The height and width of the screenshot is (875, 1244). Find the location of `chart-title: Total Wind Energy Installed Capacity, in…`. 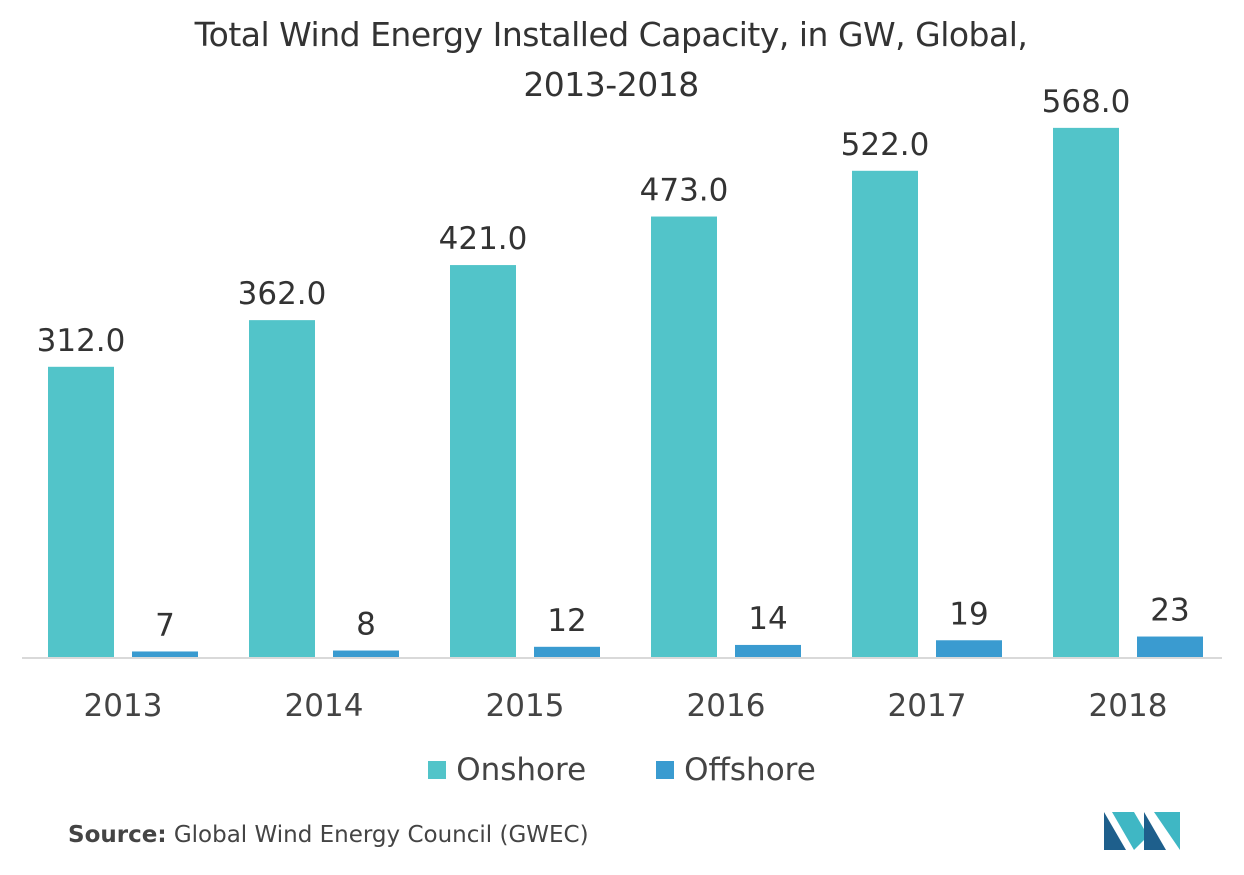

chart-title: Total Wind Energy Installed Capacity, in… is located at coordinates (611, 60).